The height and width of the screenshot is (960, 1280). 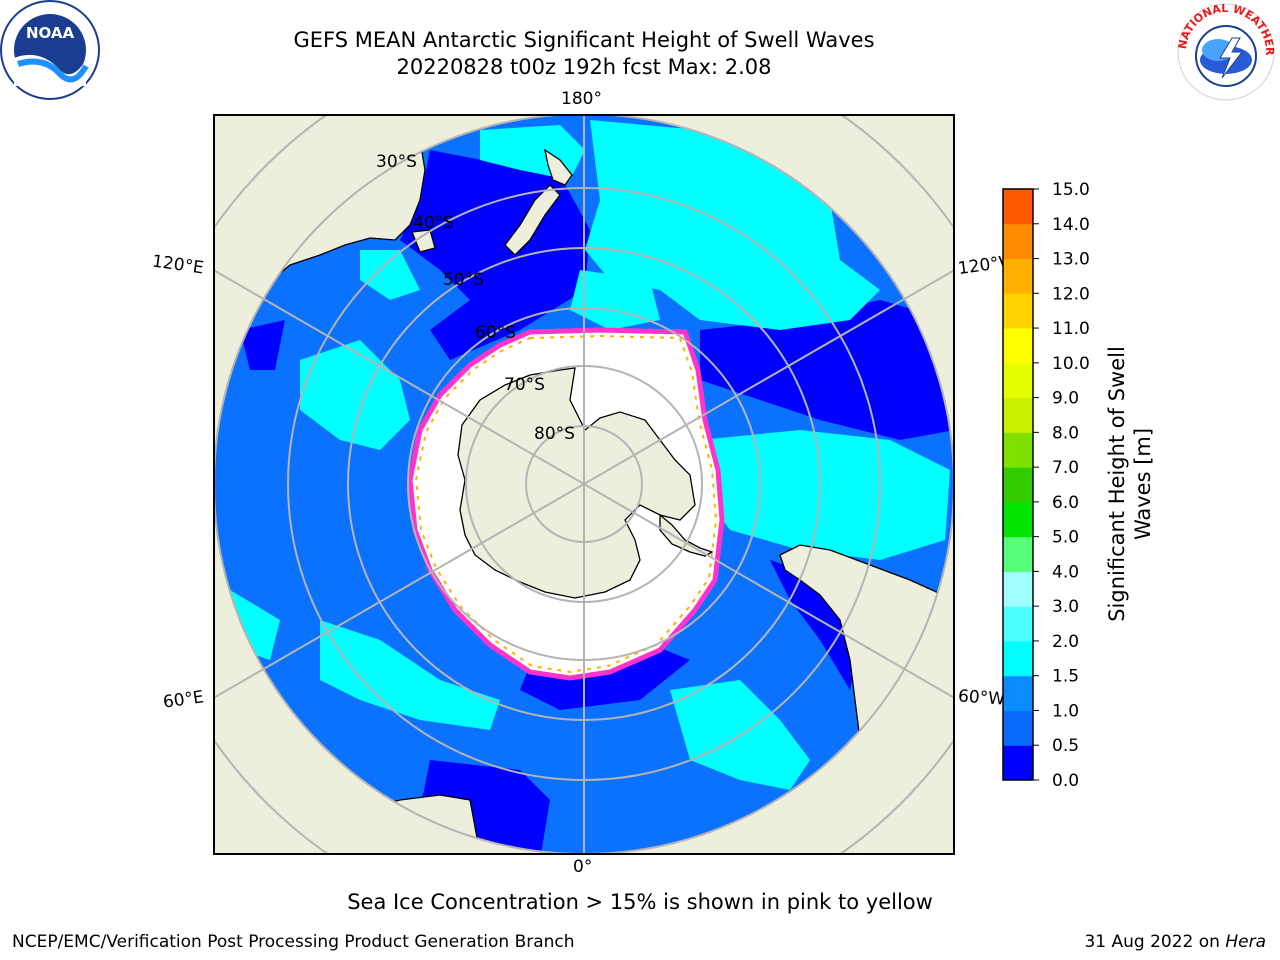 What do you see at coordinates (50, 50) in the screenshot?
I see `noaa-logo: NOAA` at bounding box center [50, 50].